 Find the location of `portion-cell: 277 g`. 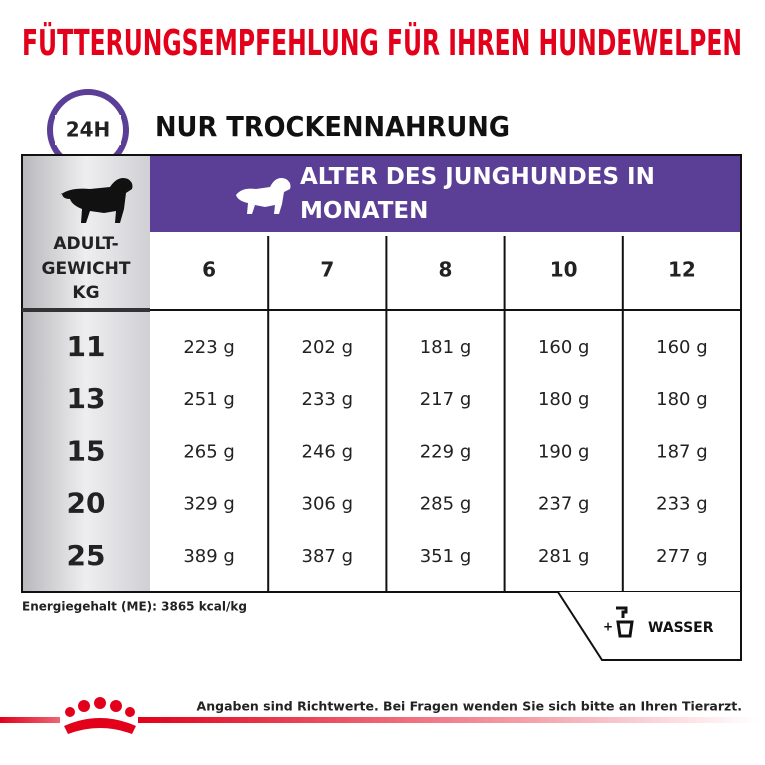

portion-cell: 277 g is located at coordinates (682, 556).